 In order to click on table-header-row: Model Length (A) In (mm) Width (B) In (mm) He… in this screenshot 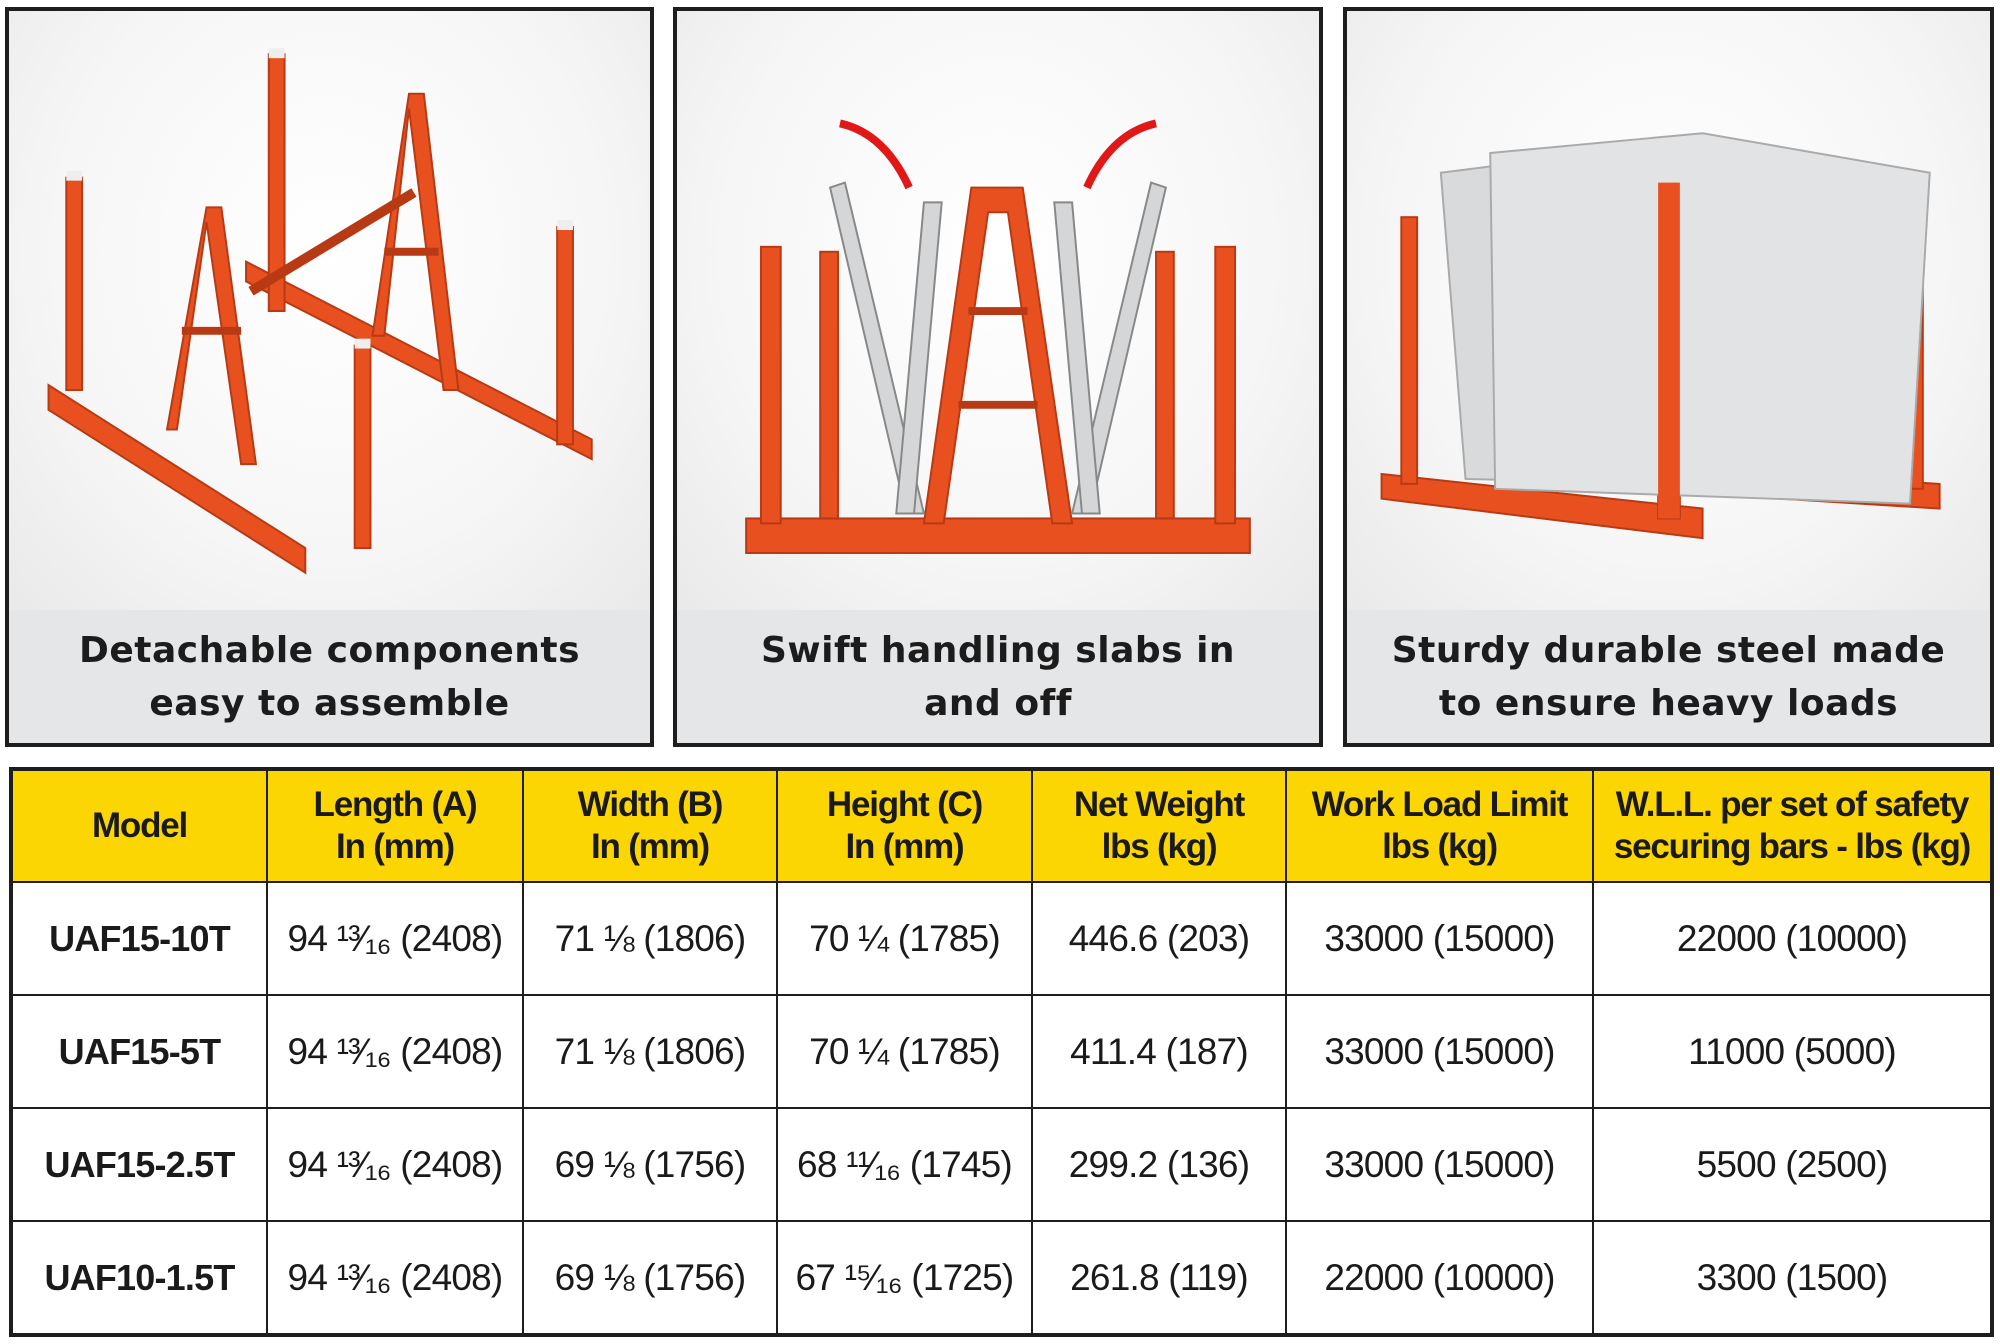, I will do `click(1001, 825)`.